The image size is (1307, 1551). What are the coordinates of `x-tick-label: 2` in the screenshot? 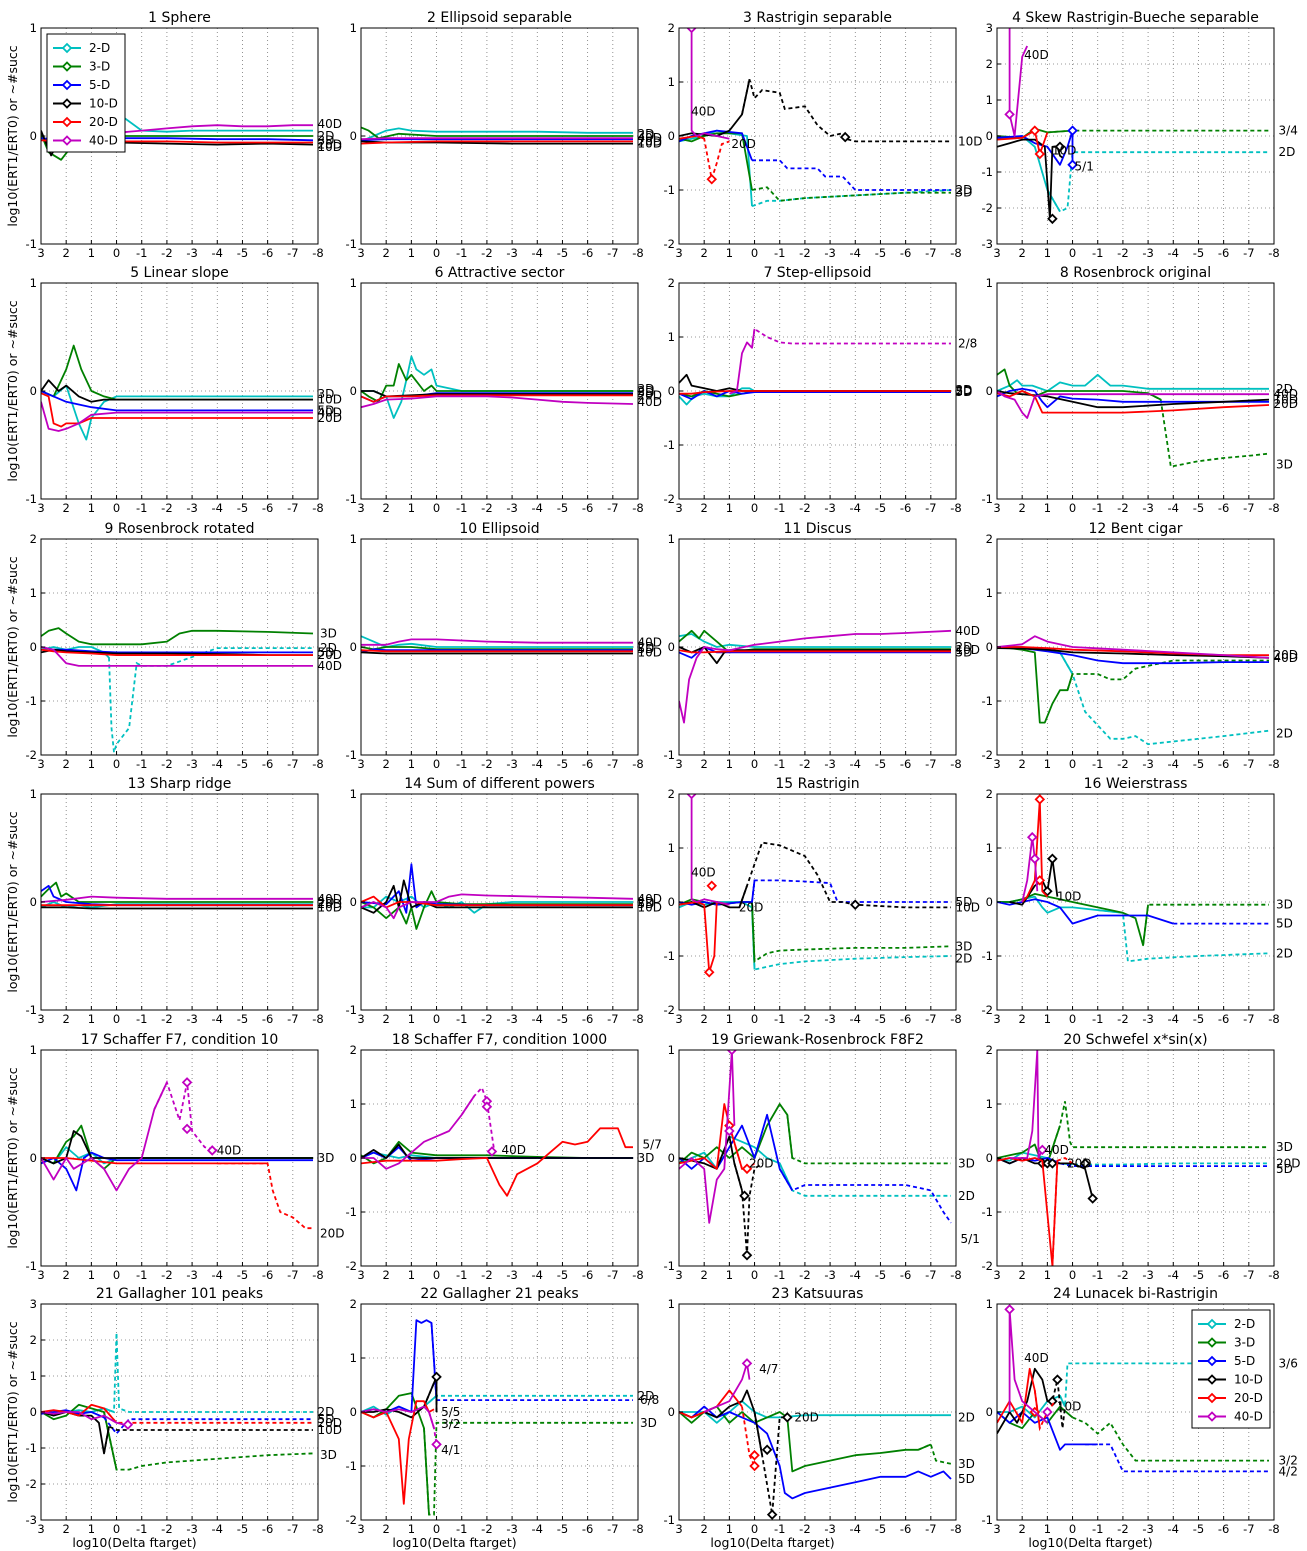 It's located at (704, 764).